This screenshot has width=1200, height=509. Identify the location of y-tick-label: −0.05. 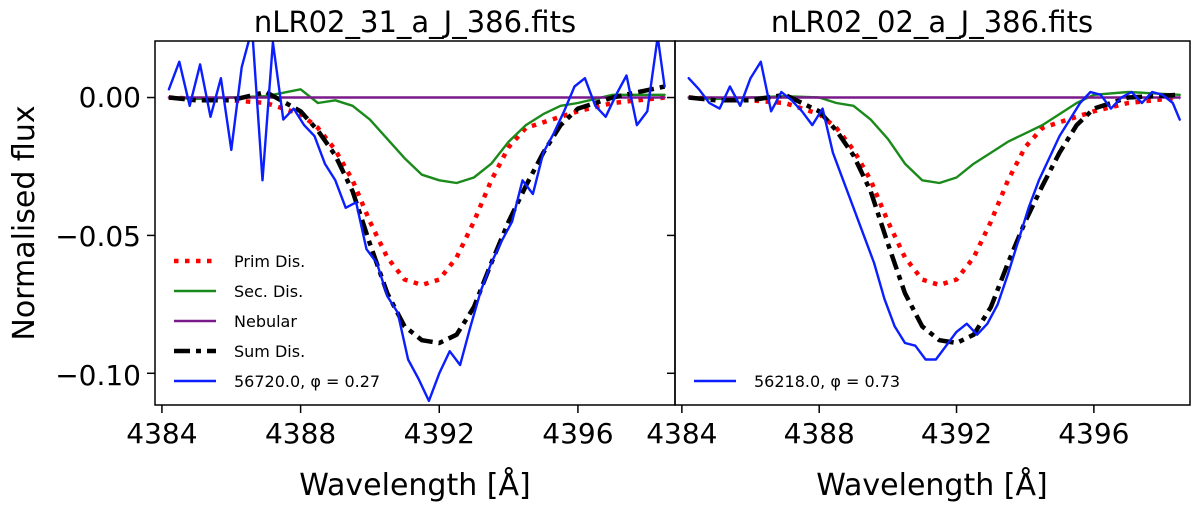
(98, 236).